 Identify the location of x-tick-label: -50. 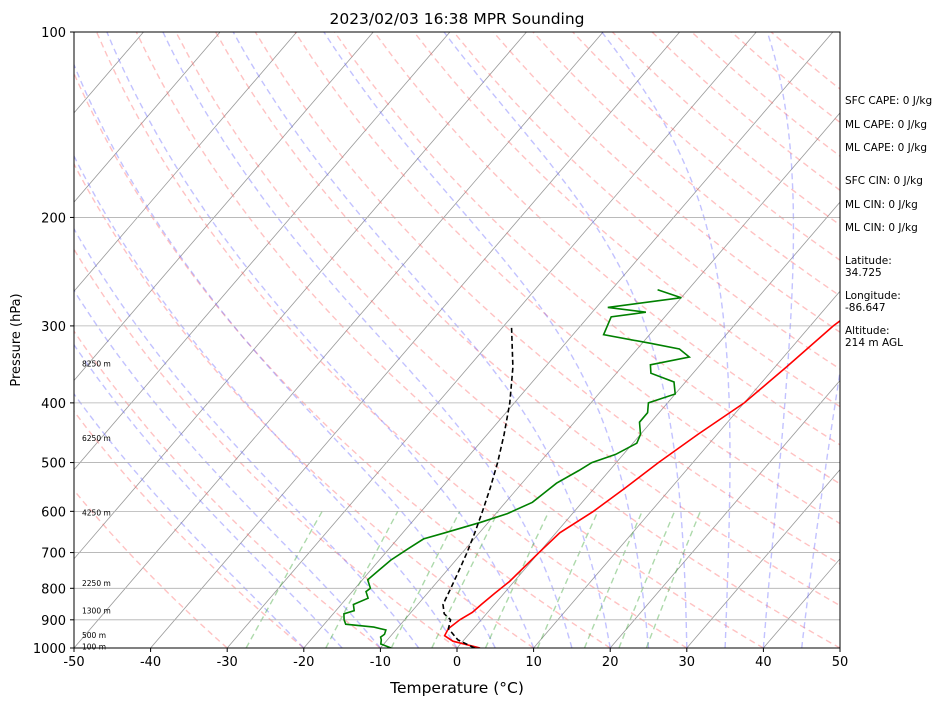
(73, 662).